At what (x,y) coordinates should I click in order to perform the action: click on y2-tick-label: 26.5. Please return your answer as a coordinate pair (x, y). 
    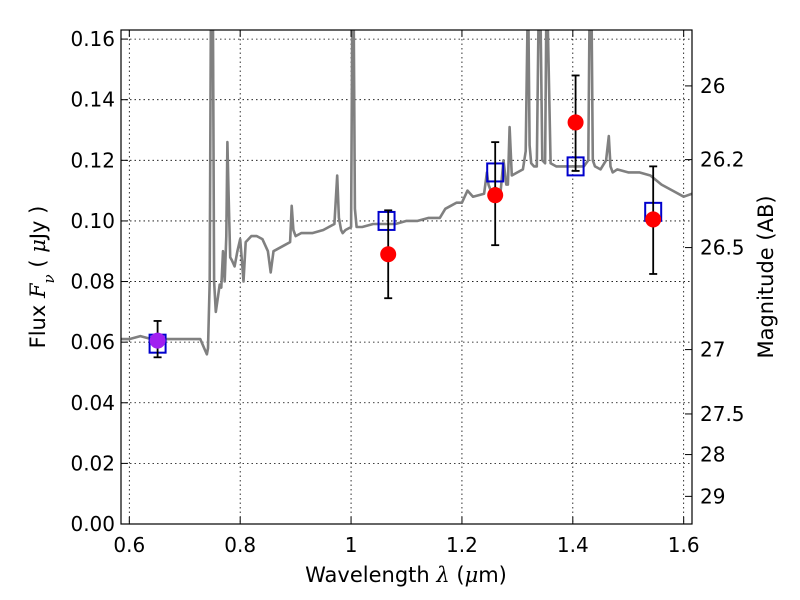
    Looking at the image, I should click on (722, 248).